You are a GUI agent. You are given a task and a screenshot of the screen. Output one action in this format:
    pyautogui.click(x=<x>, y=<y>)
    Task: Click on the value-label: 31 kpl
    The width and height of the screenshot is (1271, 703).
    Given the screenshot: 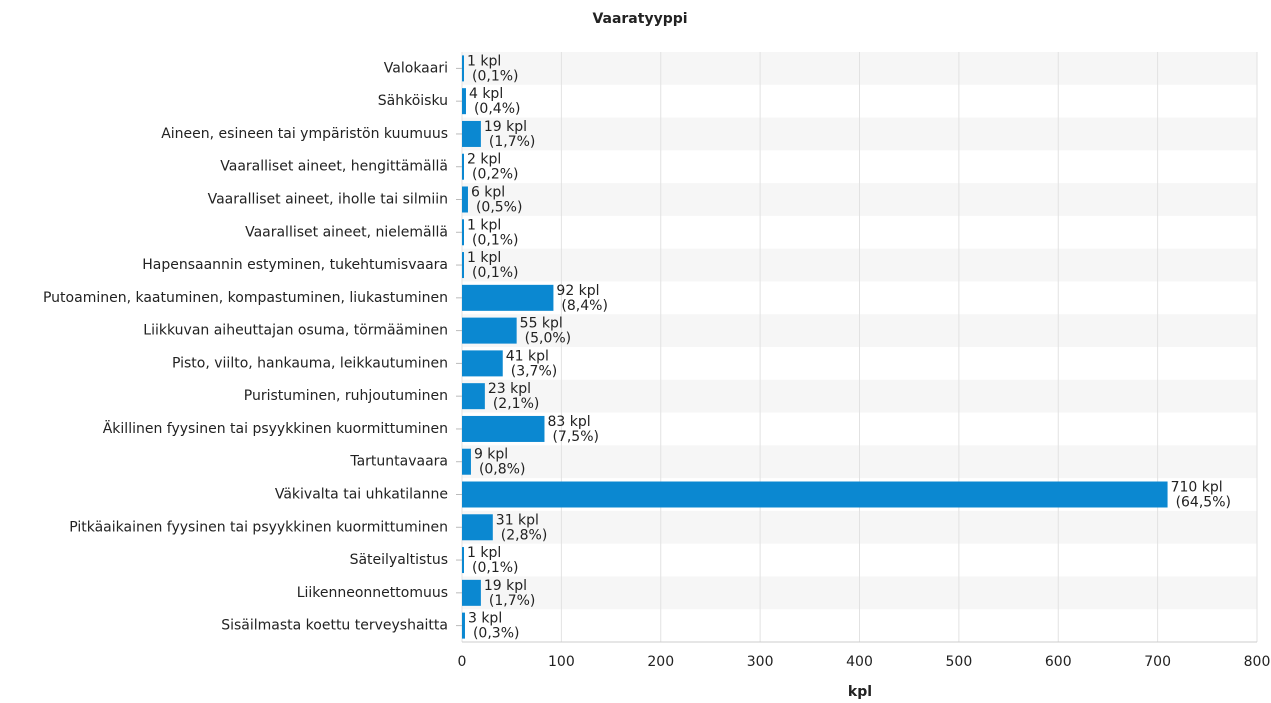 What is the action you would take?
    pyautogui.click(x=517, y=520)
    